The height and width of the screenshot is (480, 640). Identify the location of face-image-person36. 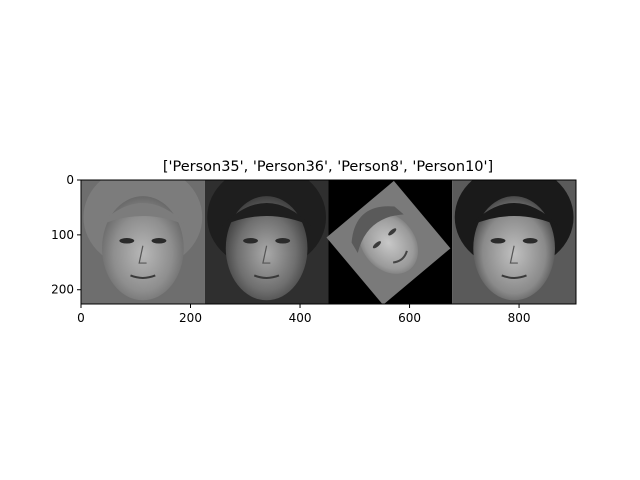
(266, 242).